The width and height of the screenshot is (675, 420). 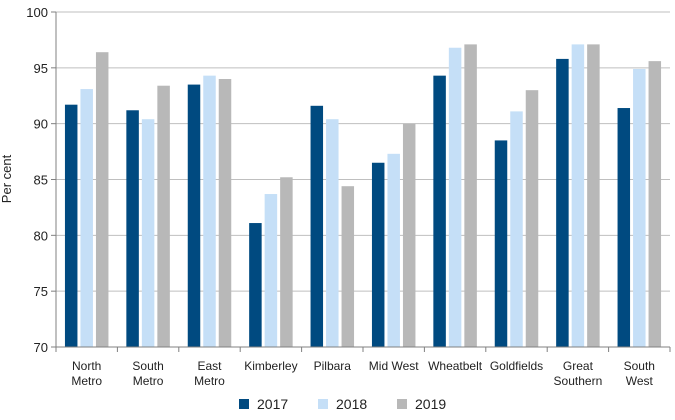 I want to click on legend-label-2017: 2017, so click(x=272, y=404).